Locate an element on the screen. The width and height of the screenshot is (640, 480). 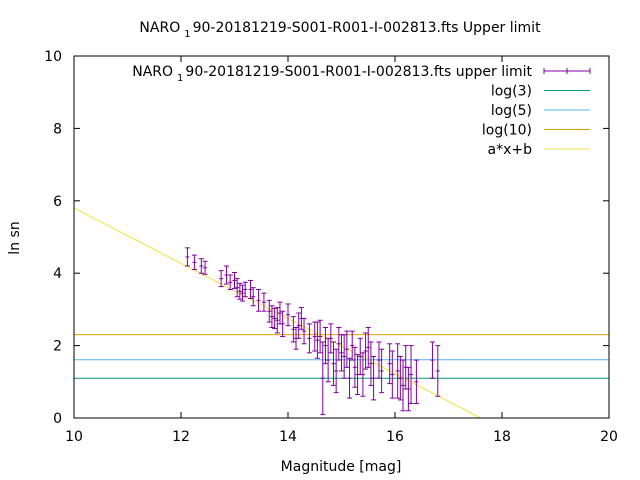
x-tick-label: 18 is located at coordinates (502, 437).